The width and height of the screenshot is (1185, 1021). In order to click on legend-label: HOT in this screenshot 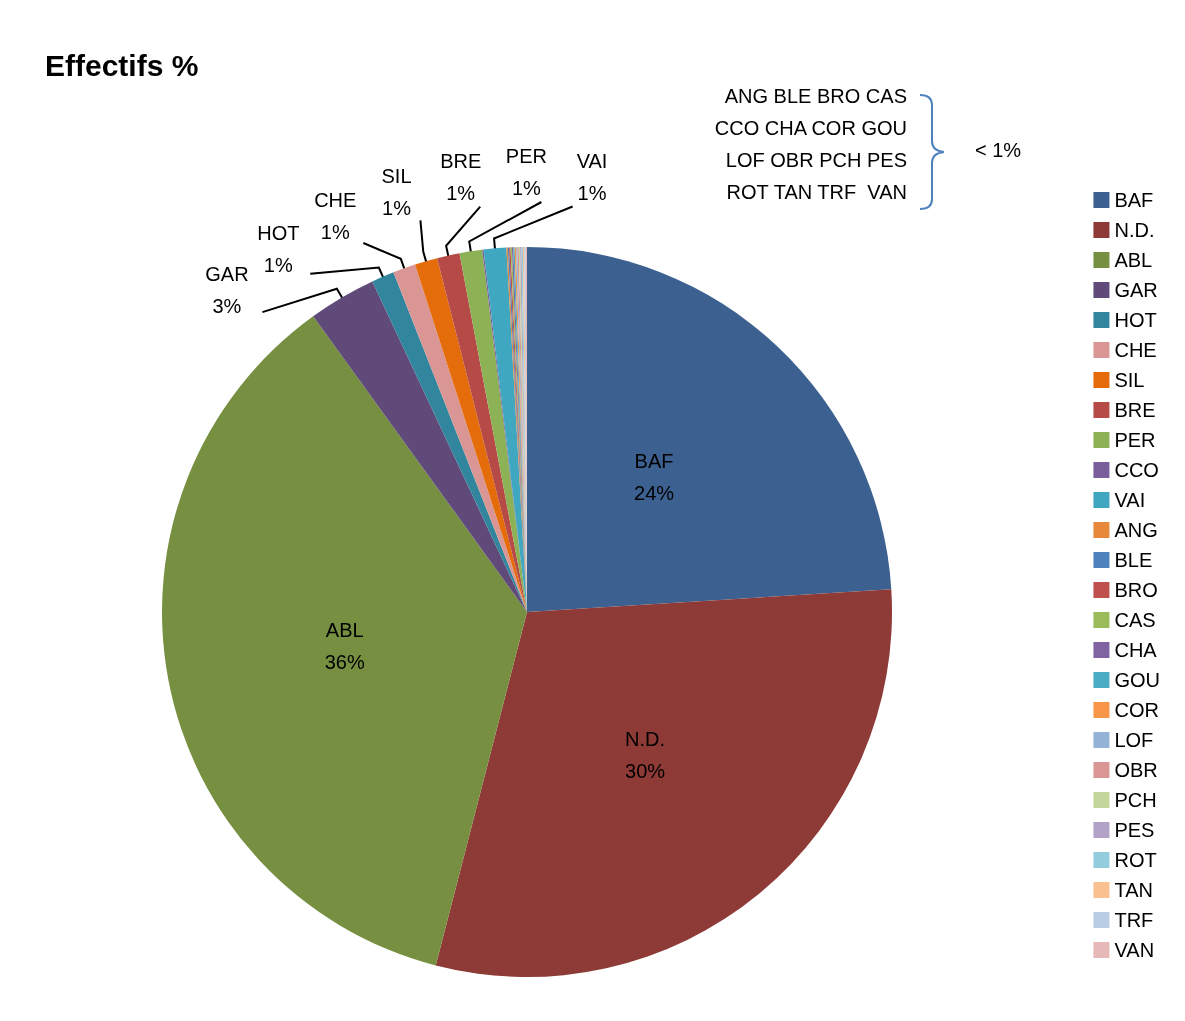, I will do `click(1135, 320)`.